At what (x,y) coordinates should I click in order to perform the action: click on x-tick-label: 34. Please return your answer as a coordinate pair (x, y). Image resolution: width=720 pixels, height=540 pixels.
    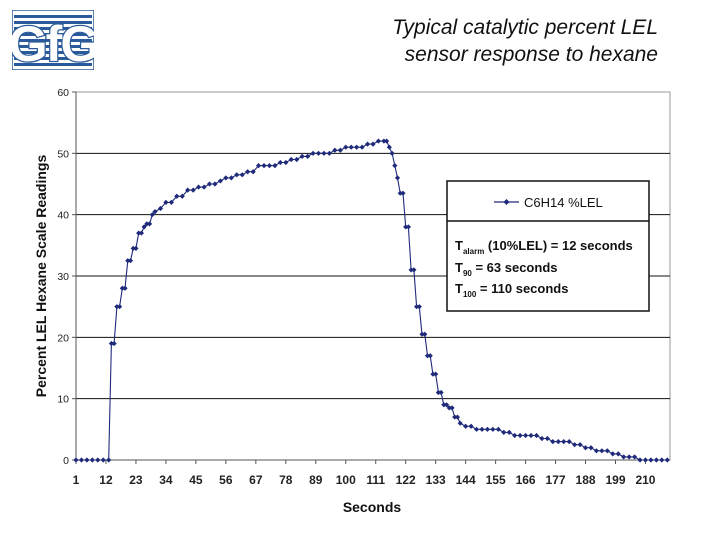
    Looking at the image, I should click on (166, 480).